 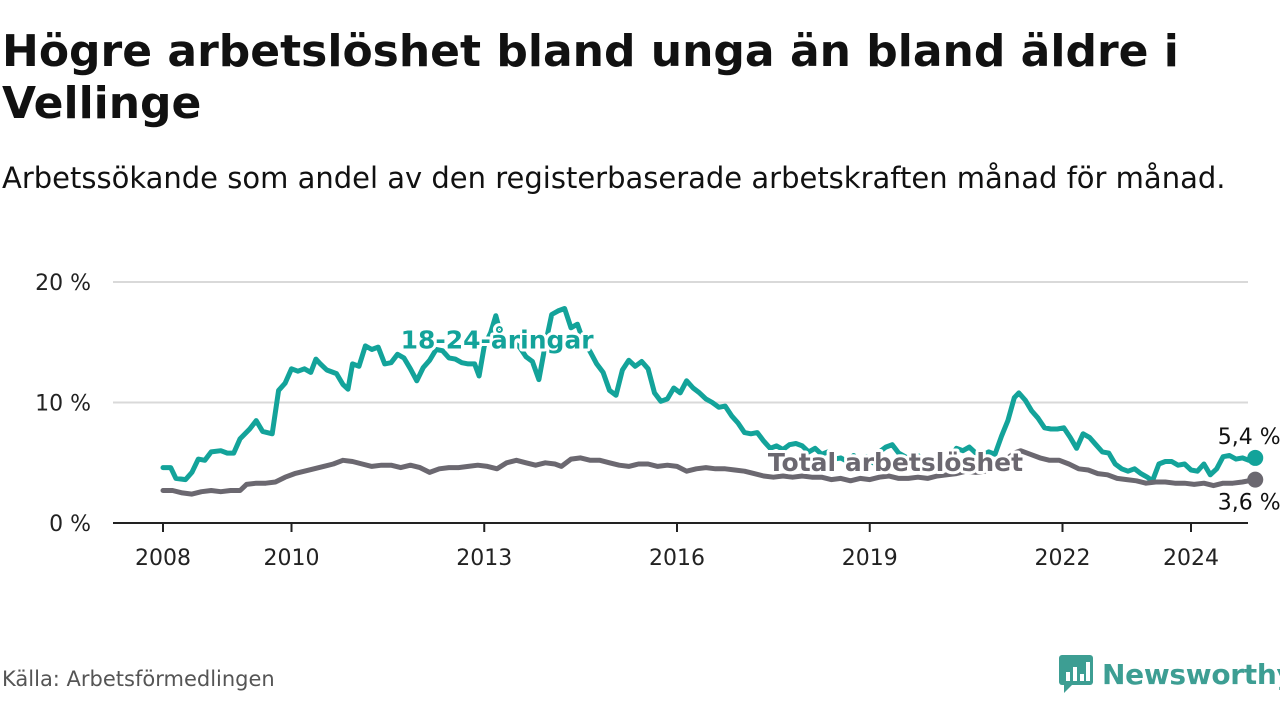 I want to click on newsworthy-logo: Newsworthy, so click(x=1169, y=674).